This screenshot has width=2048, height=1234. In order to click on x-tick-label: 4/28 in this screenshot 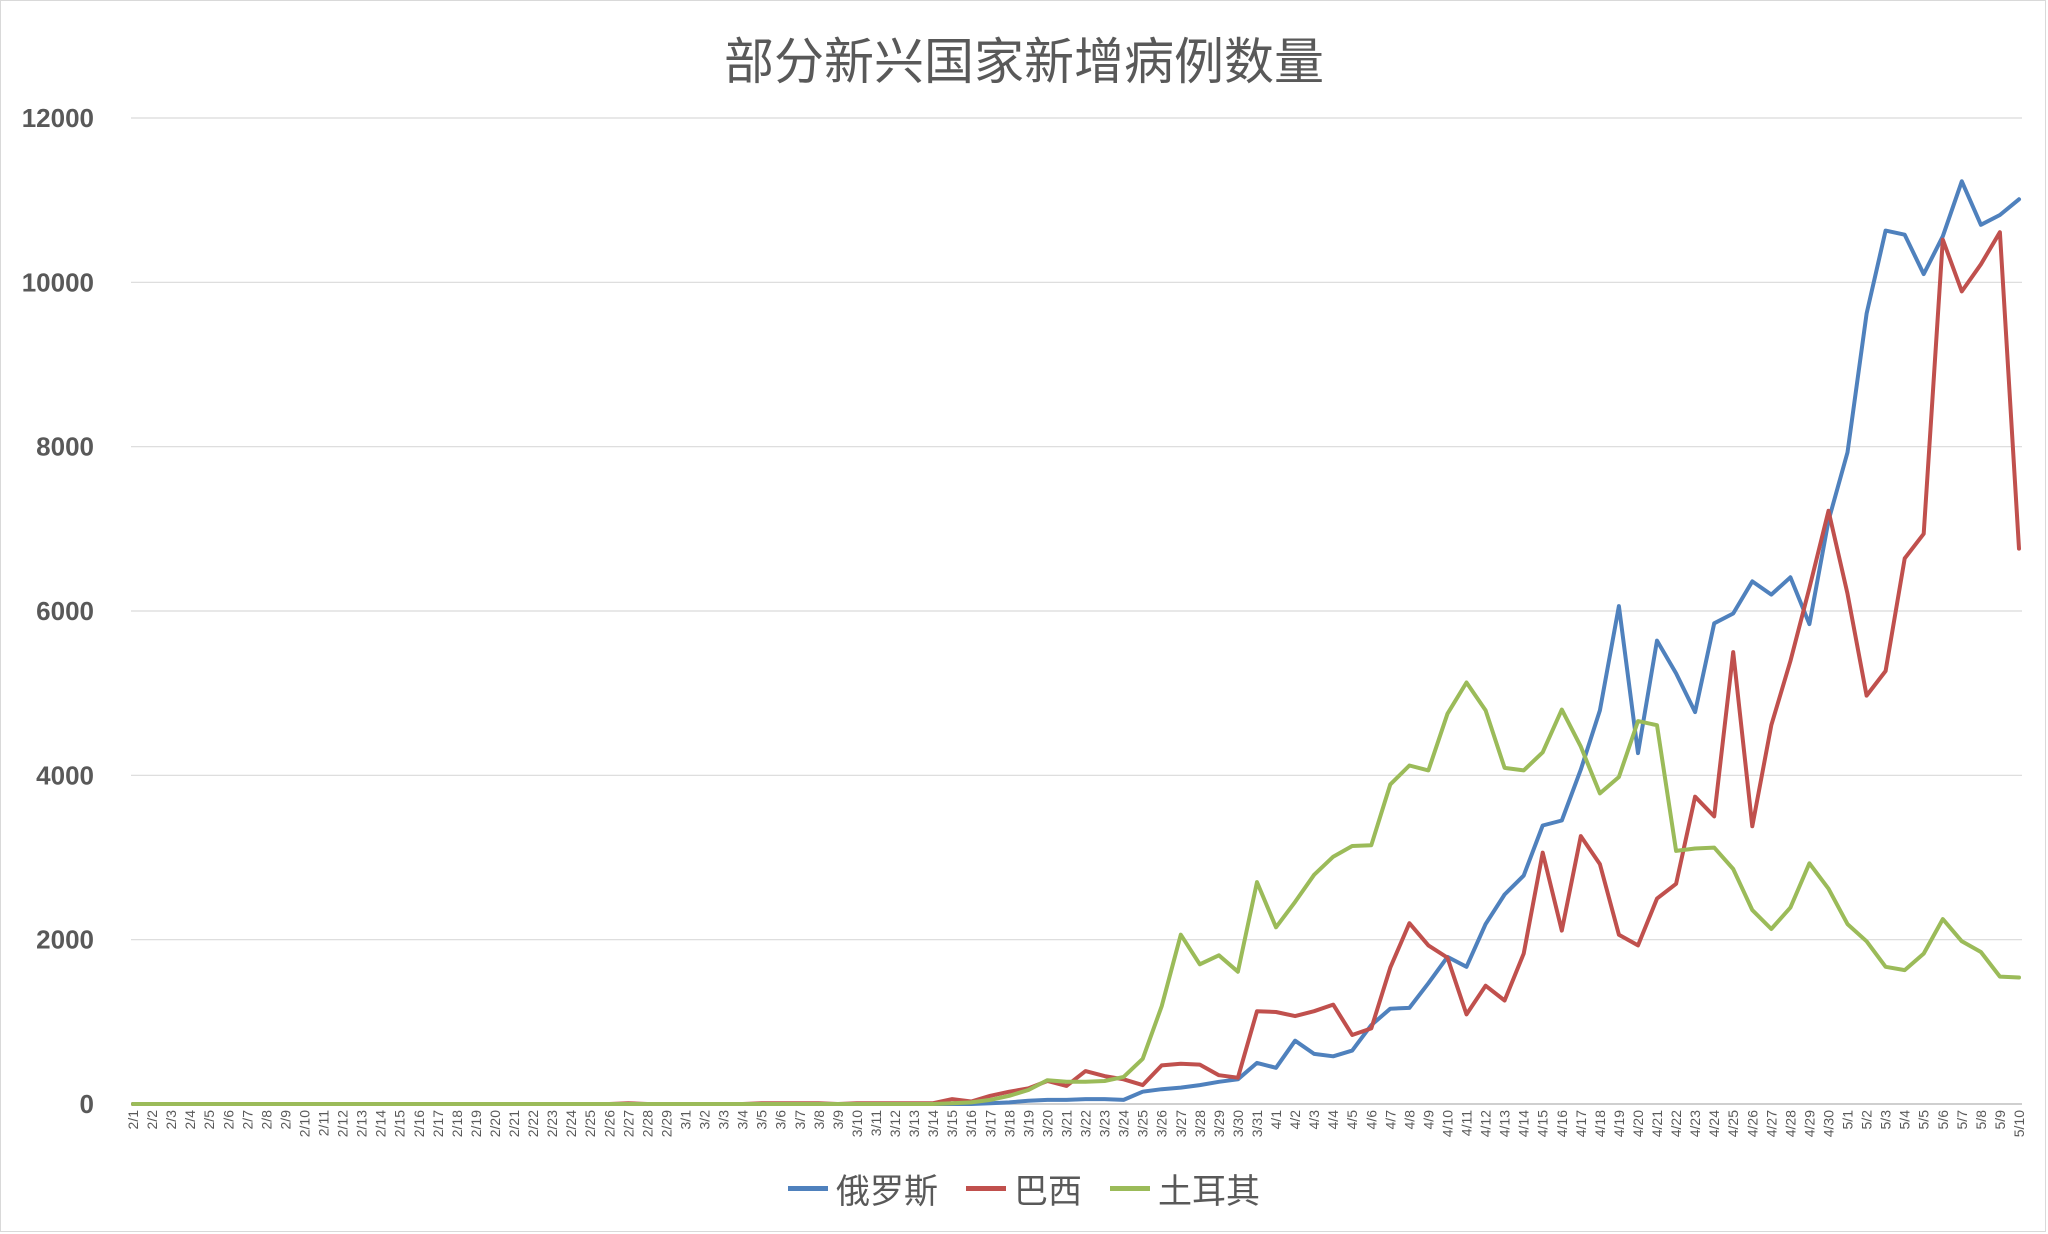, I will do `click(1790, 1123)`.